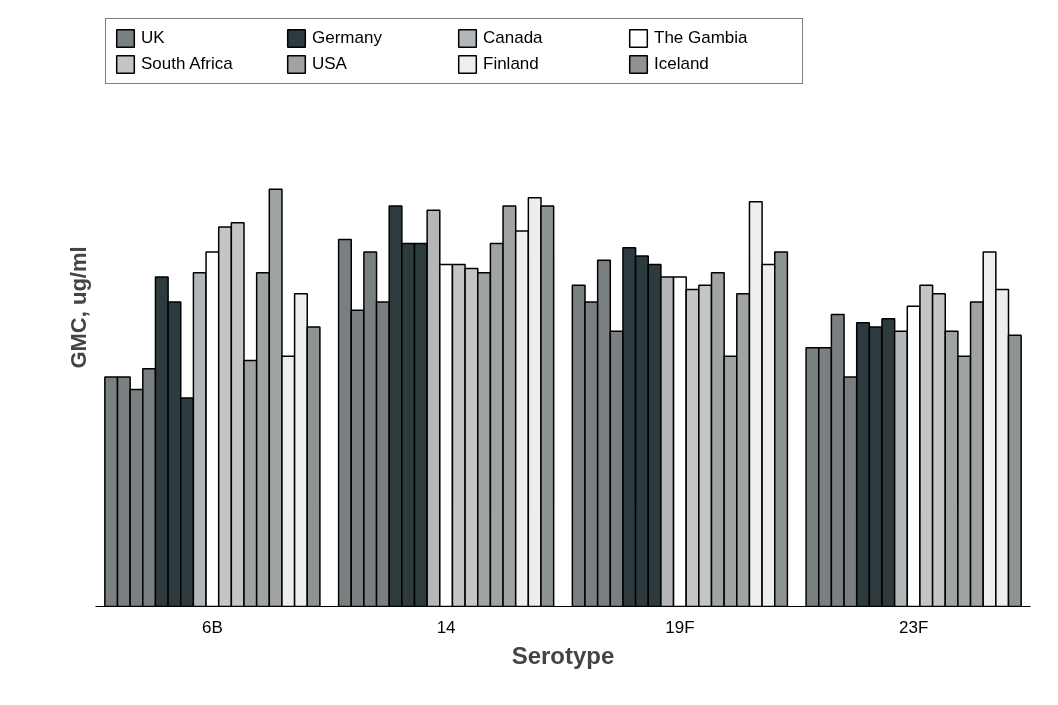 This screenshot has width=1058, height=705. I want to click on legend-label: Iceland, so click(682, 64).